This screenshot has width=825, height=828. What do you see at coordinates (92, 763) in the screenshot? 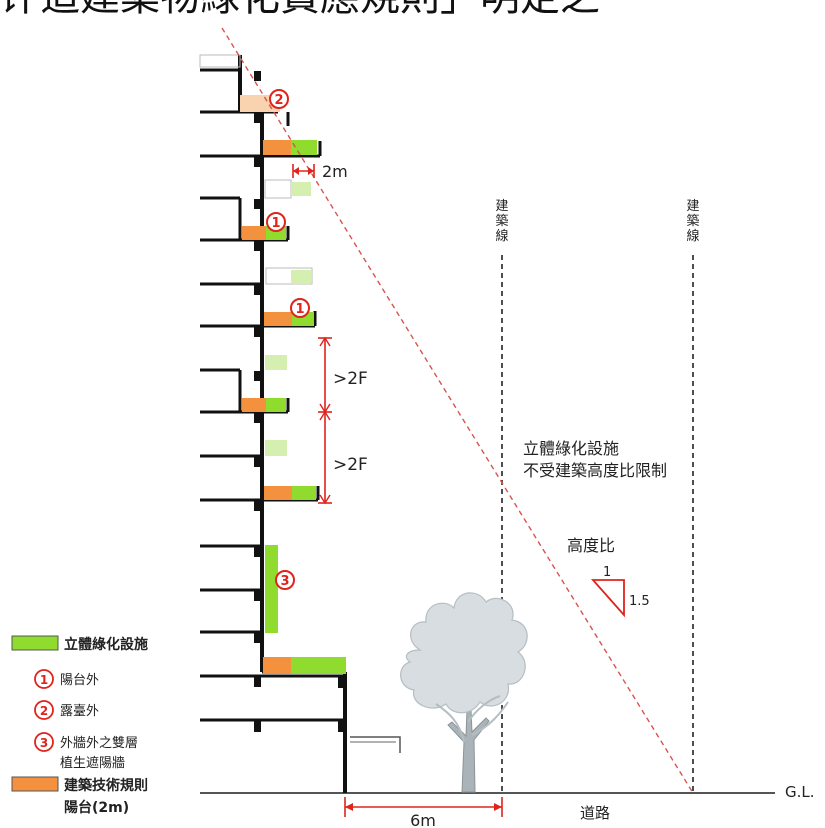
I see `legend-item-3-line2: 植生遮陽牆` at bounding box center [92, 763].